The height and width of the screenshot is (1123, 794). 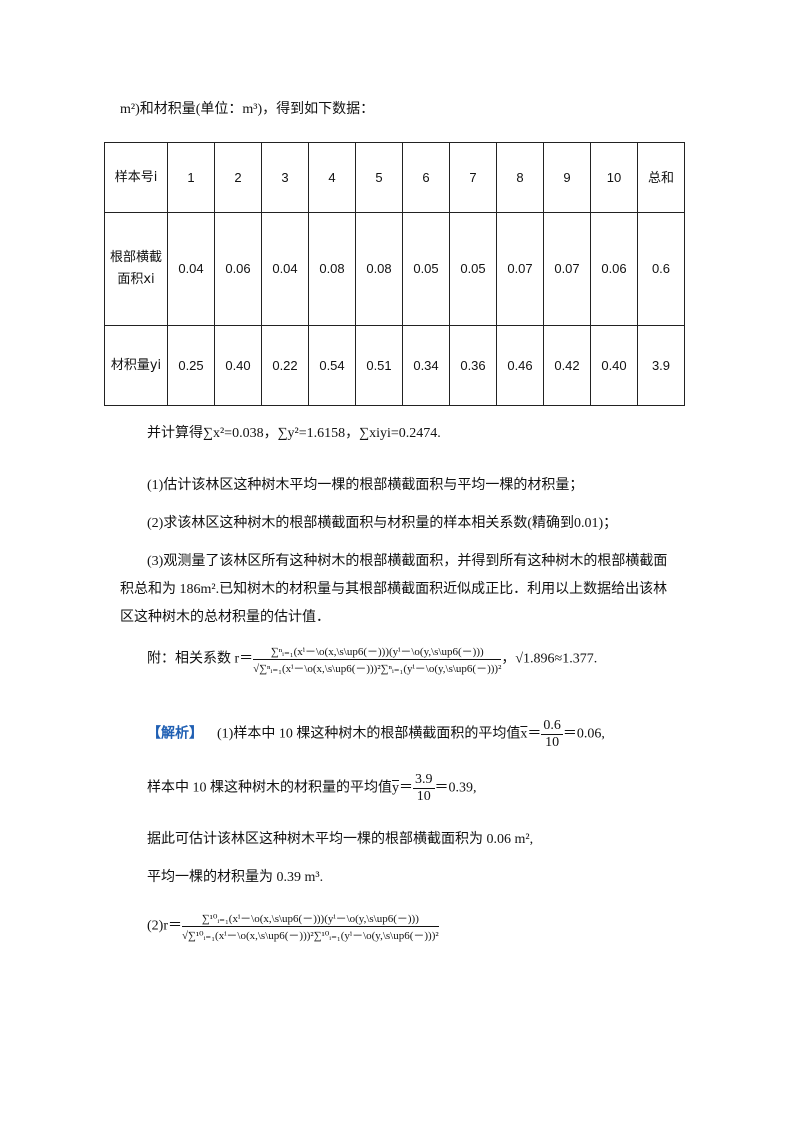 I want to click on header-cell: 4, so click(x=332, y=177).